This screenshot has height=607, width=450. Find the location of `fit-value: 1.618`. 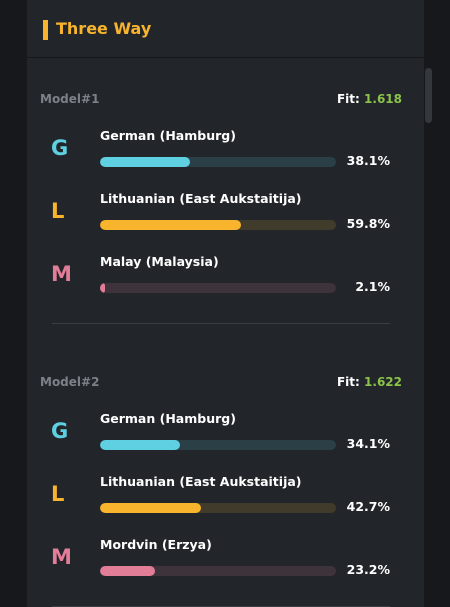

fit-value: 1.618 is located at coordinates (383, 99).